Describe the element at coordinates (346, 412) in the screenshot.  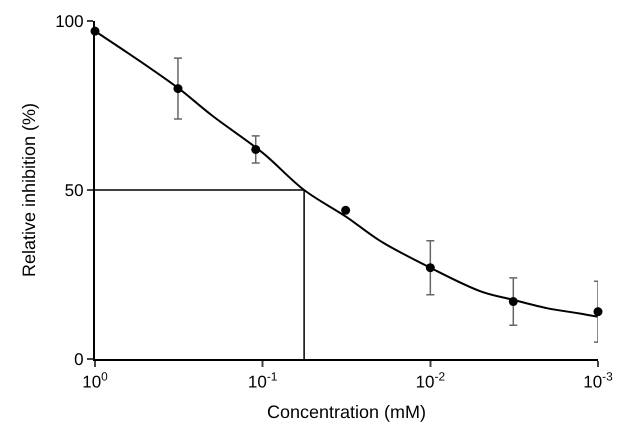
I see `x-axis-title: Concentration (mM)` at that location.